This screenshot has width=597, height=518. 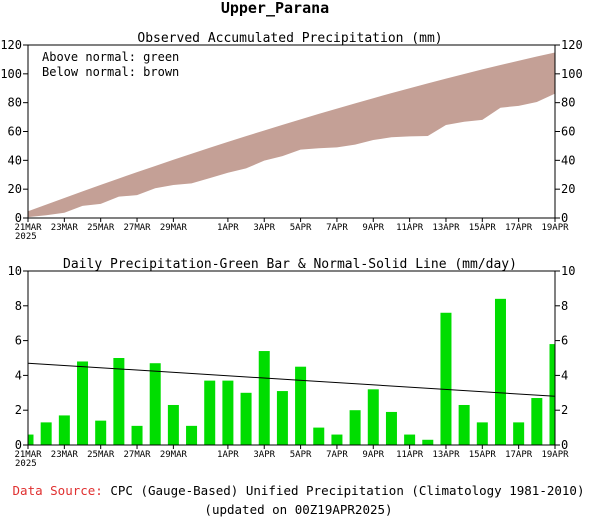 I want to click on bottom-ytick-label-left: 8, so click(x=18, y=306).